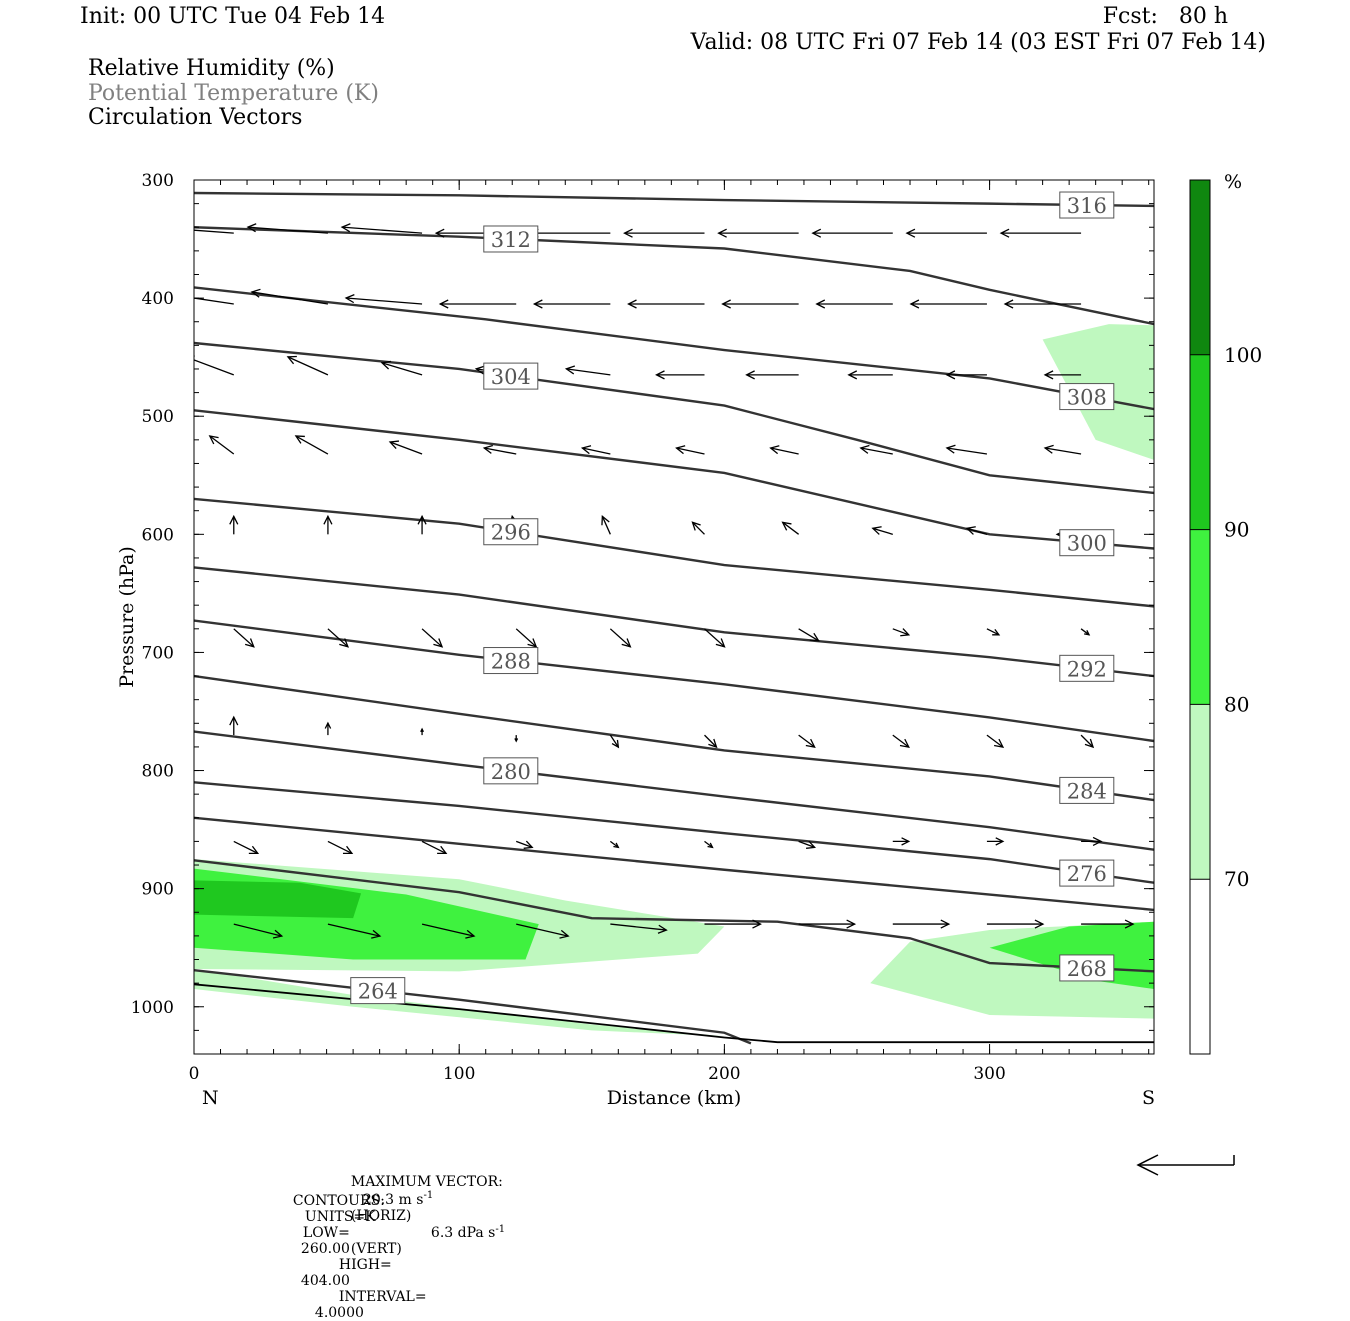 Image resolution: width=1350 pixels, height=1321 pixels. I want to click on colorbar-label: 80, so click(1236, 704).